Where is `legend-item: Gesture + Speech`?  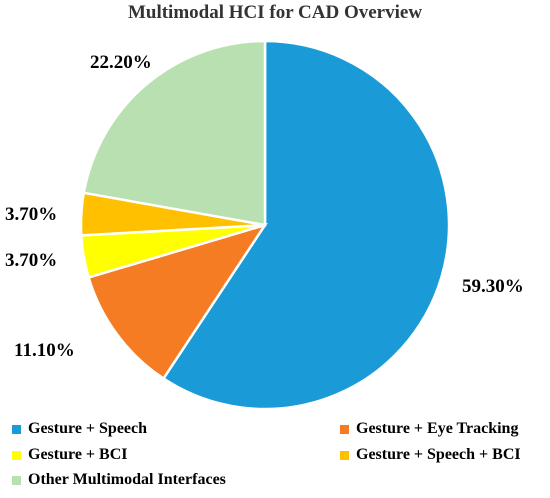
legend-item: Gesture + Speech is located at coordinates (79, 429).